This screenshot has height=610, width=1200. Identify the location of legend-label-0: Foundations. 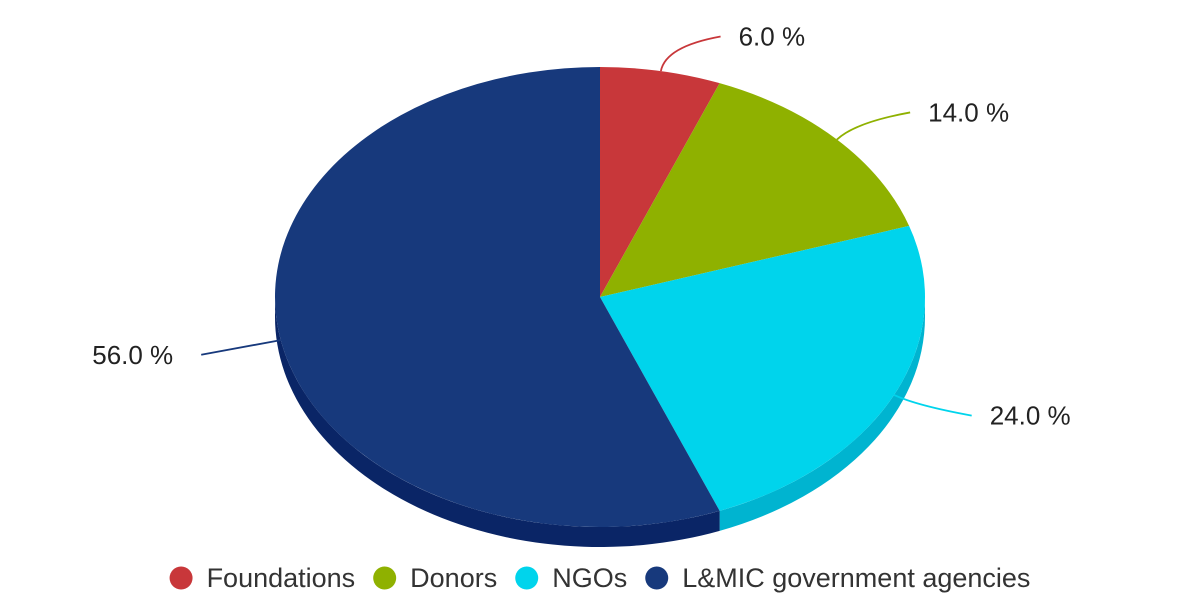
(281, 578).